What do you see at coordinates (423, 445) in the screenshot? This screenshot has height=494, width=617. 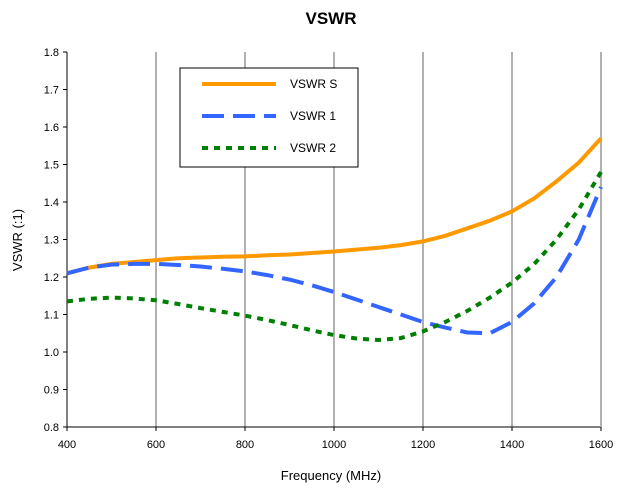 I see `x-tick-label: 1200` at bounding box center [423, 445].